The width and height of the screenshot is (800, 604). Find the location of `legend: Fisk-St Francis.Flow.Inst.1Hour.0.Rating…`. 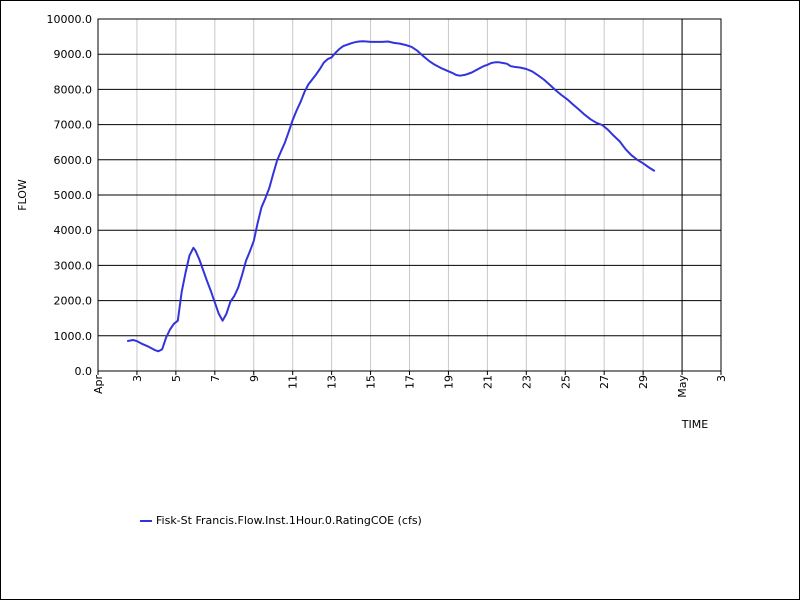

legend: Fisk-St Francis.Flow.Inst.1Hour.0.Rating… is located at coordinates (281, 520).